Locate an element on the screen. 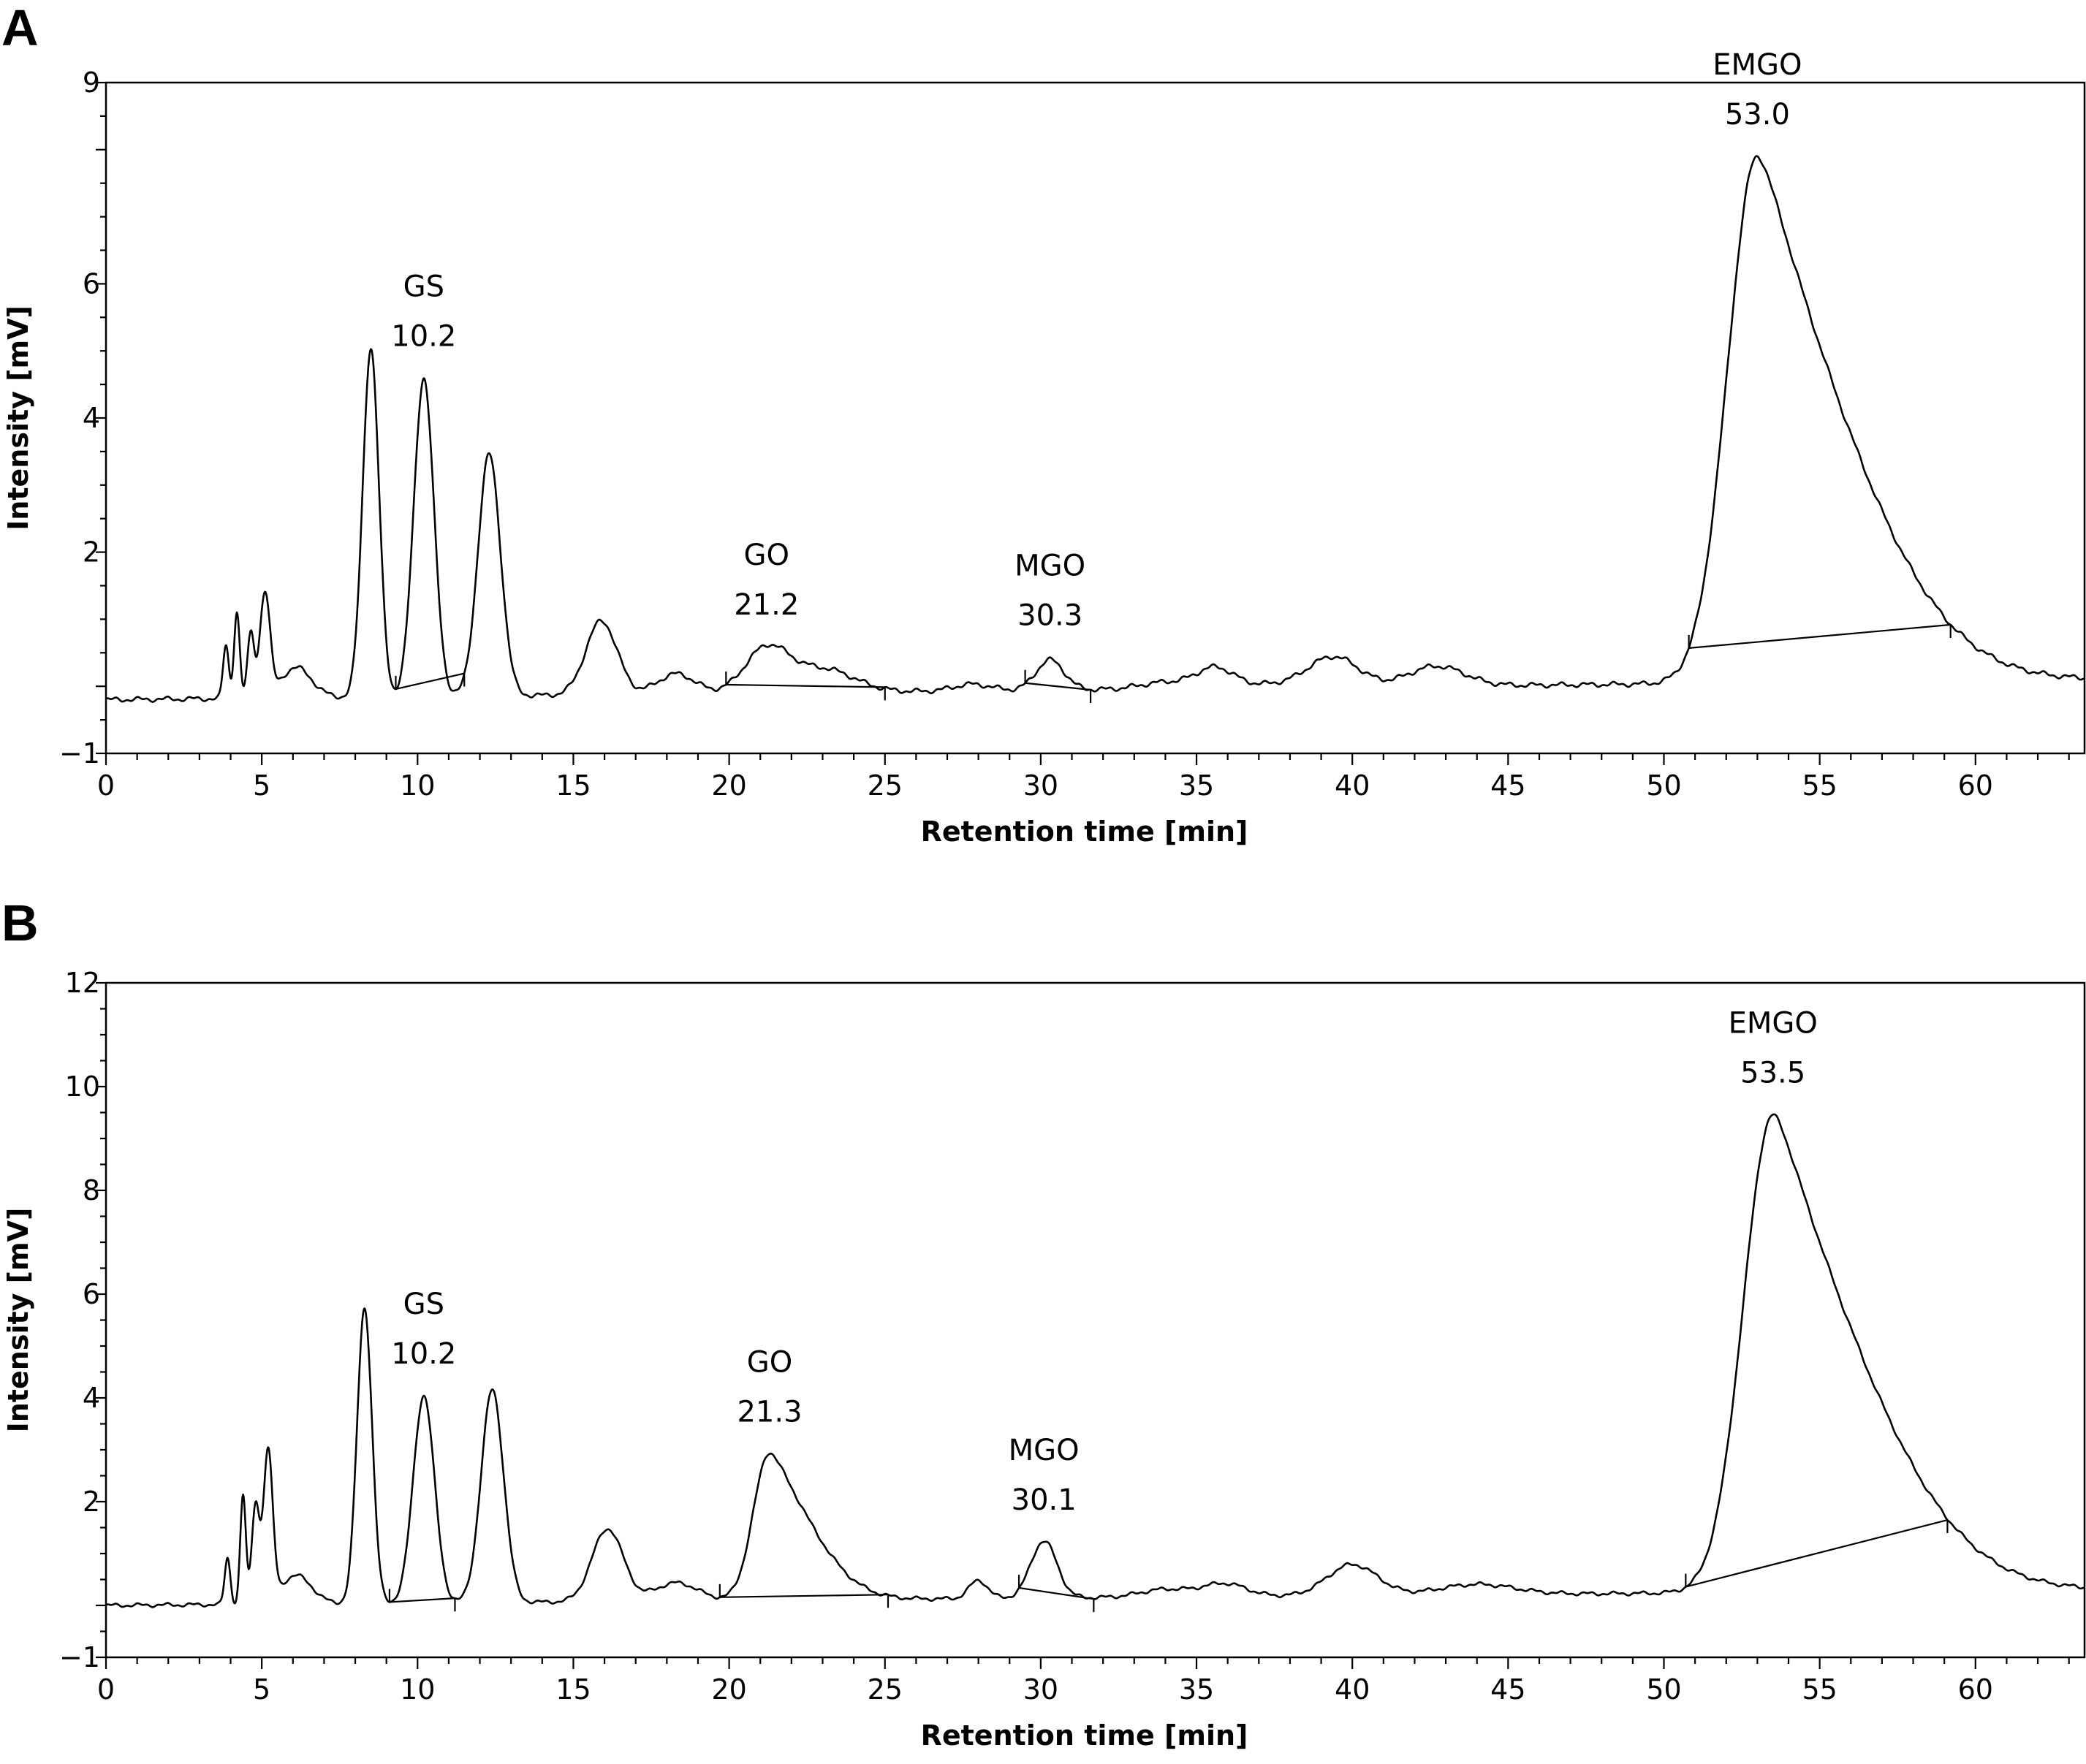  y-tick-label: 8 is located at coordinates (91, 1190).